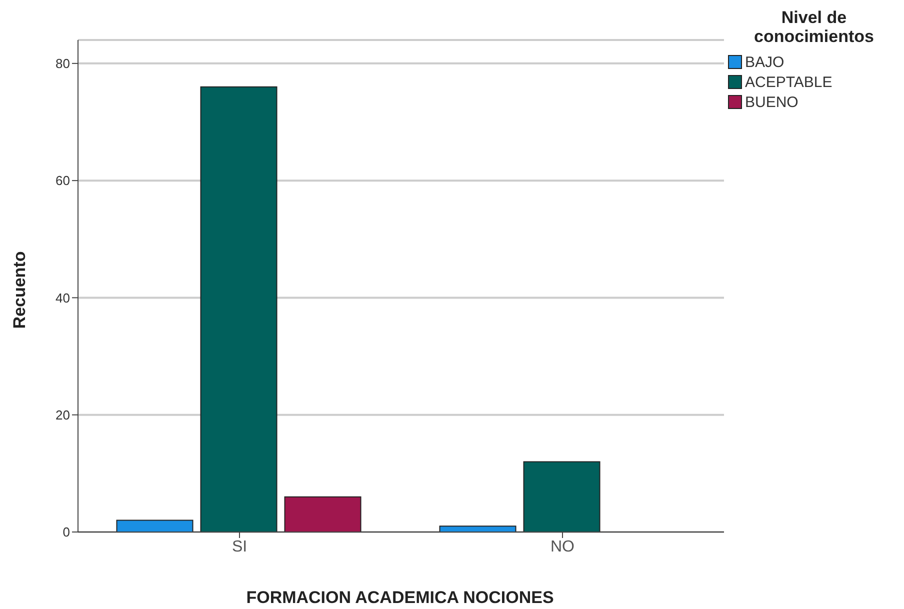  Describe the element at coordinates (20, 290) in the screenshot. I see `y-axis-title: Recuento` at that location.